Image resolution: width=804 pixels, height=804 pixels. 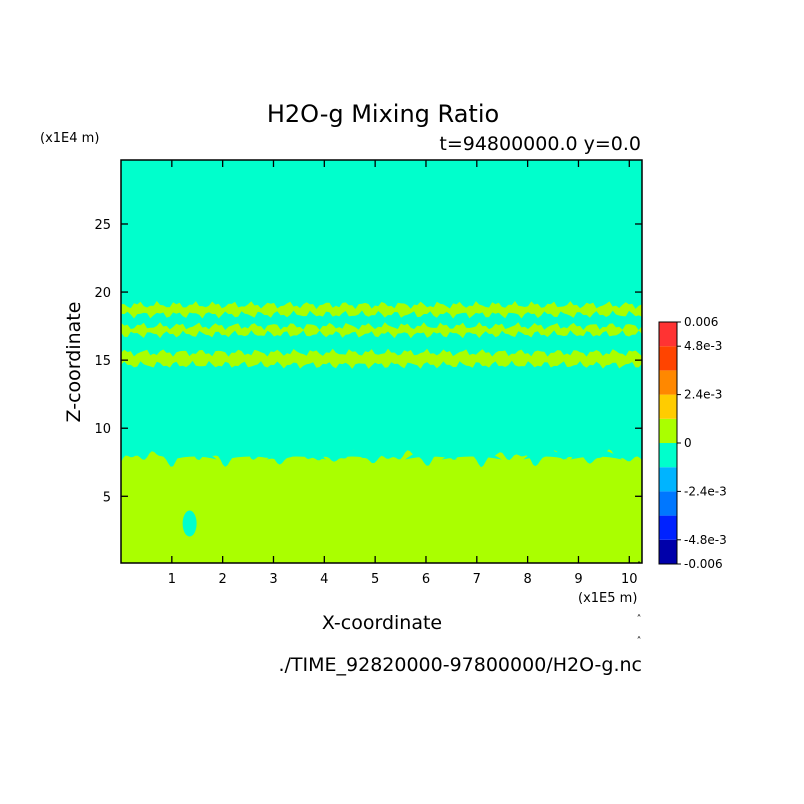 What do you see at coordinates (703, 395) in the screenshot?
I see `colorbar-label: 2.4e-3` at bounding box center [703, 395].